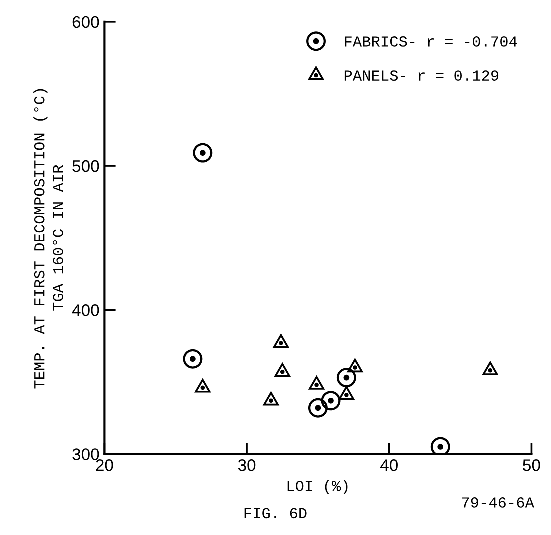  What do you see at coordinates (86, 166) in the screenshot?
I see `y-tick-label: 500` at bounding box center [86, 166].